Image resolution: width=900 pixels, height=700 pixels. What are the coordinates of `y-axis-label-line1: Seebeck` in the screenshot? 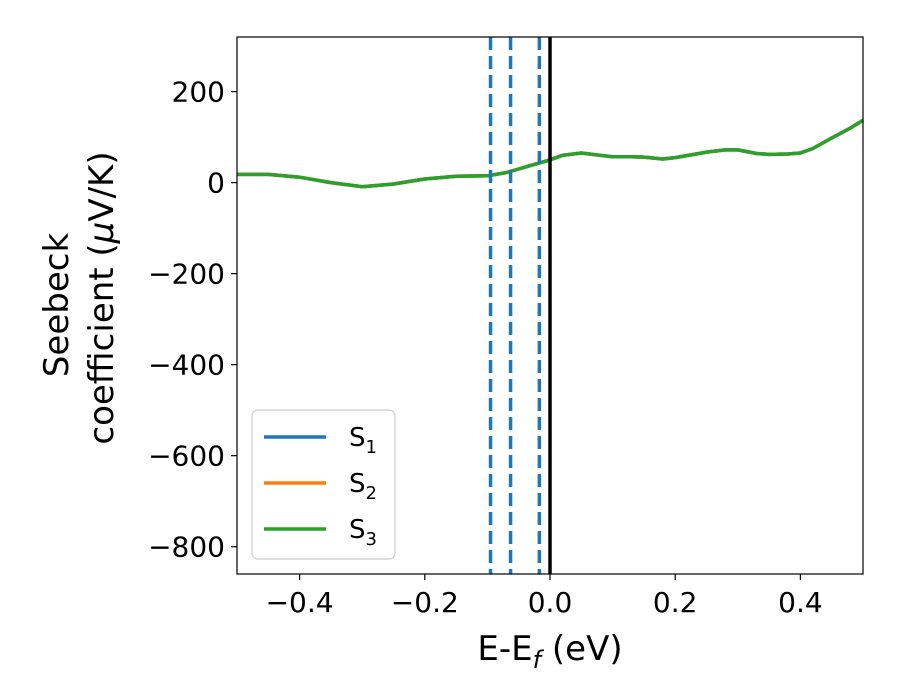 It's located at (57, 305).